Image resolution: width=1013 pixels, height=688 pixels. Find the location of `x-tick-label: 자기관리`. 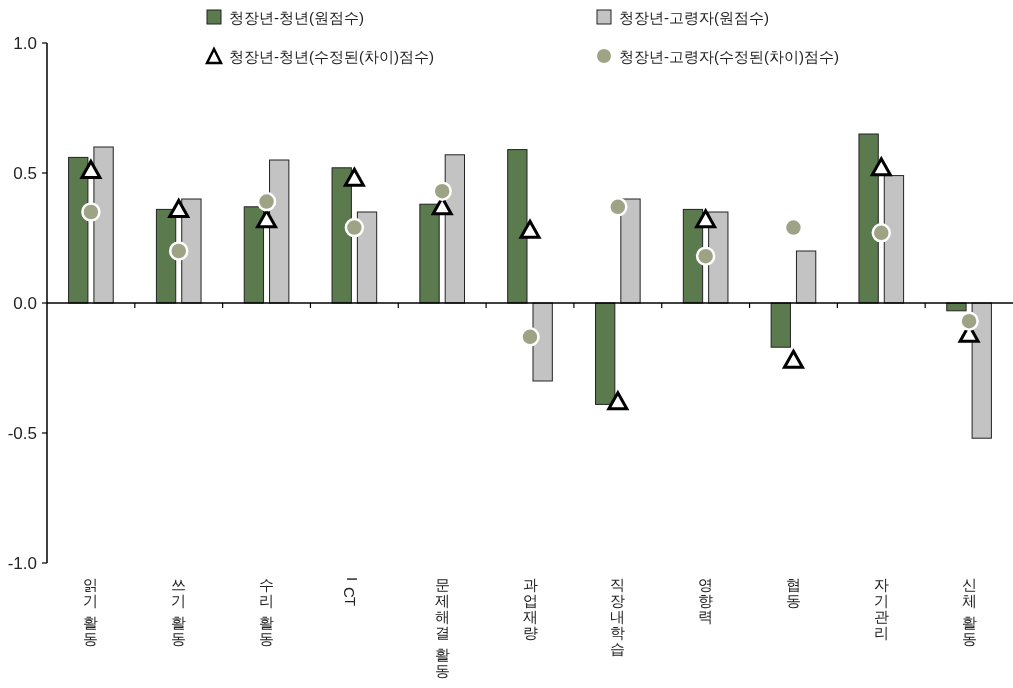

x-tick-label: 자기관리 is located at coordinates (881, 608).